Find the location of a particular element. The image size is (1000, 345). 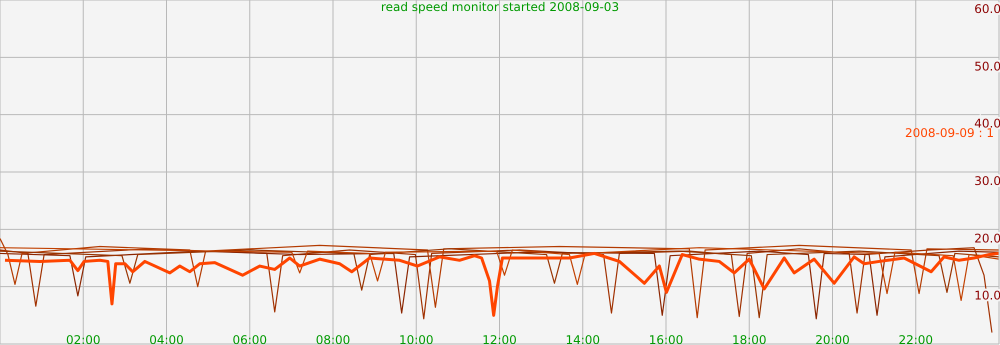

x-tick-label: 14:00 is located at coordinates (582, 339).